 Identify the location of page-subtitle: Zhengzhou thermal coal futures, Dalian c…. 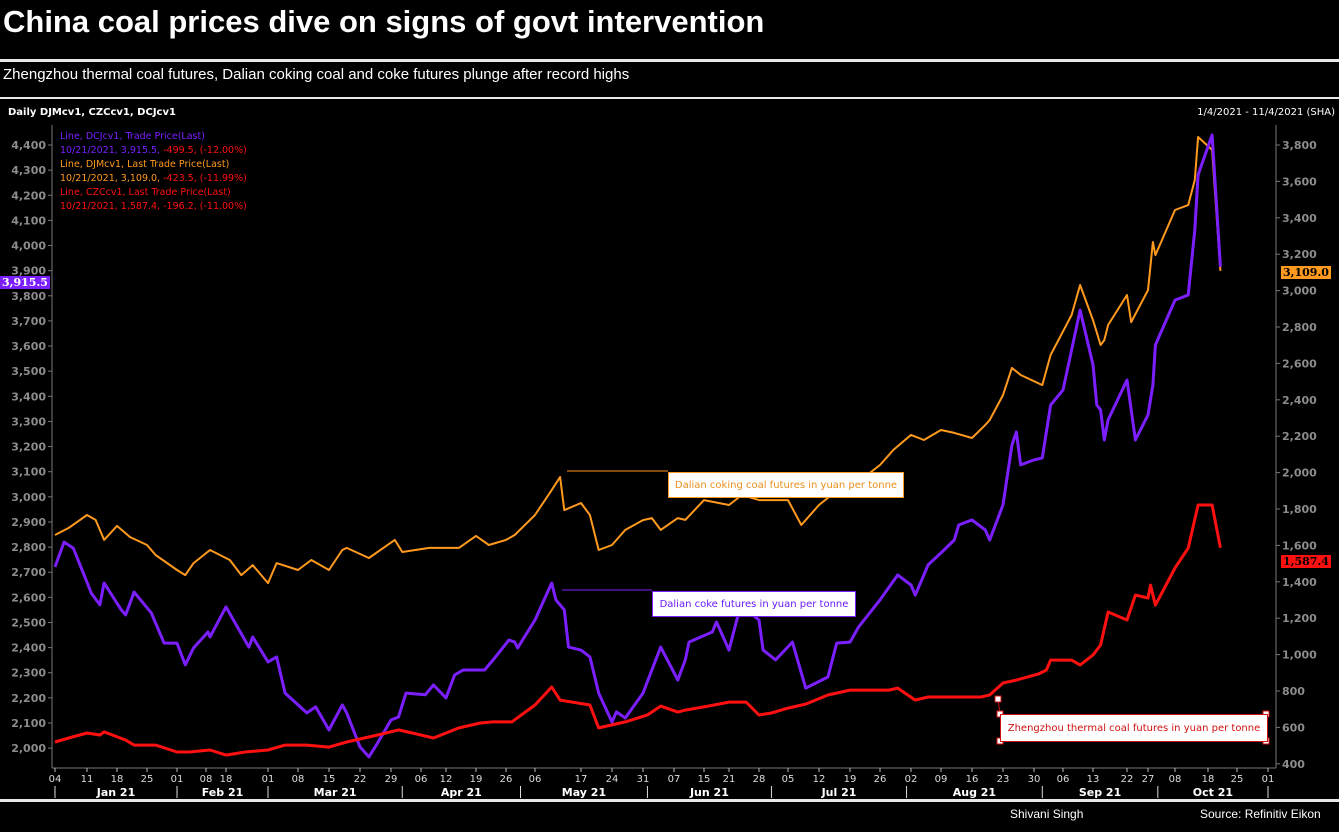
(316, 74).